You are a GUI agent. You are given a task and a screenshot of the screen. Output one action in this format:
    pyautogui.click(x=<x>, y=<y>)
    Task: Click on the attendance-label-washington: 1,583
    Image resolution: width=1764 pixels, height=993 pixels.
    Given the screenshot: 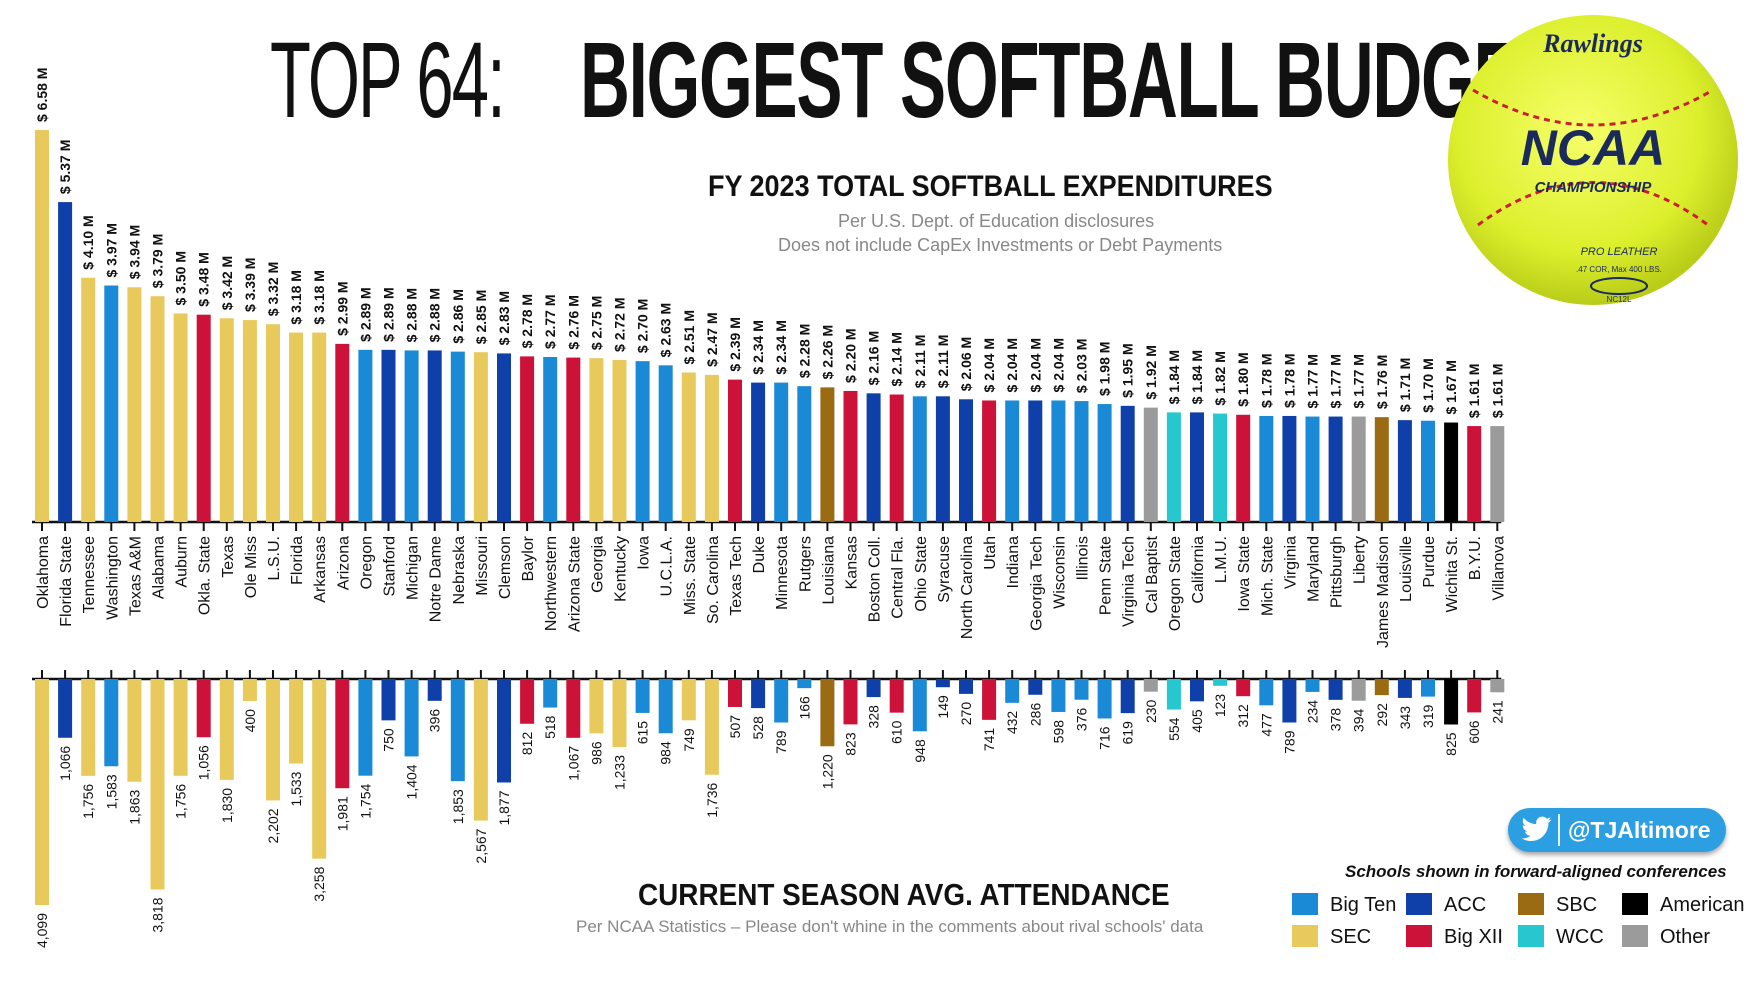 What is the action you would take?
    pyautogui.click(x=111, y=791)
    